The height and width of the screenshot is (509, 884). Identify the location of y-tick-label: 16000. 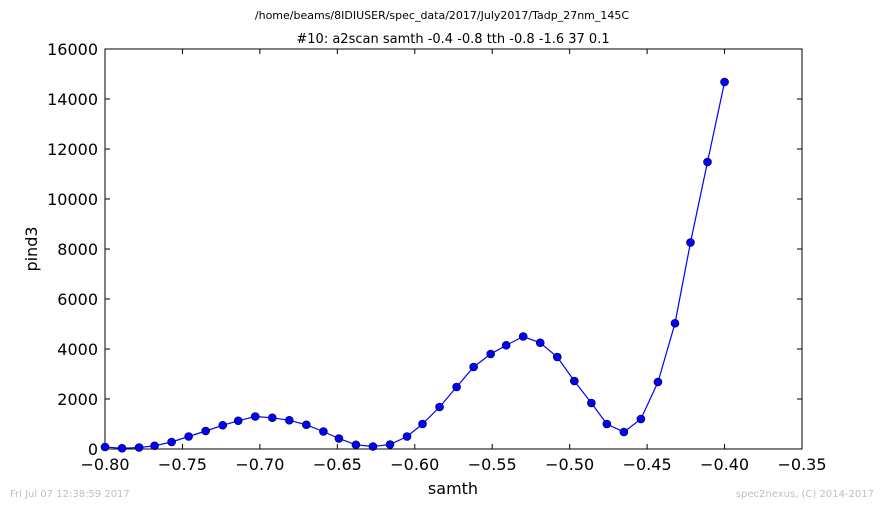
(72, 49).